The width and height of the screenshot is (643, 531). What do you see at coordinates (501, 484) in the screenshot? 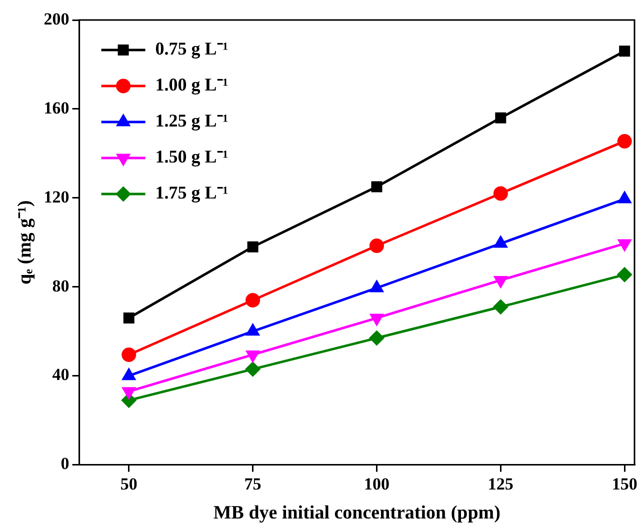
I see `x-tick-label: 125` at bounding box center [501, 484].